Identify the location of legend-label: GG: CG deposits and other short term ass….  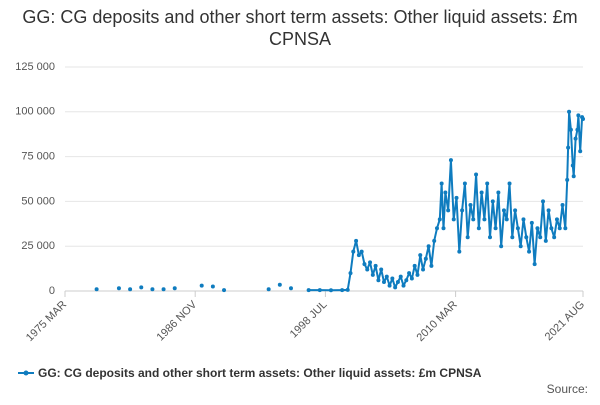
(260, 373).